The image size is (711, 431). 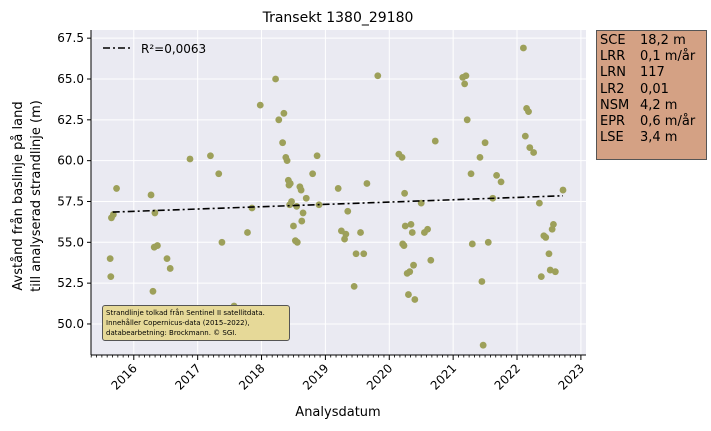 What do you see at coordinates (653, 73) in the screenshot?
I see `stat-row: LRN 117` at bounding box center [653, 73].